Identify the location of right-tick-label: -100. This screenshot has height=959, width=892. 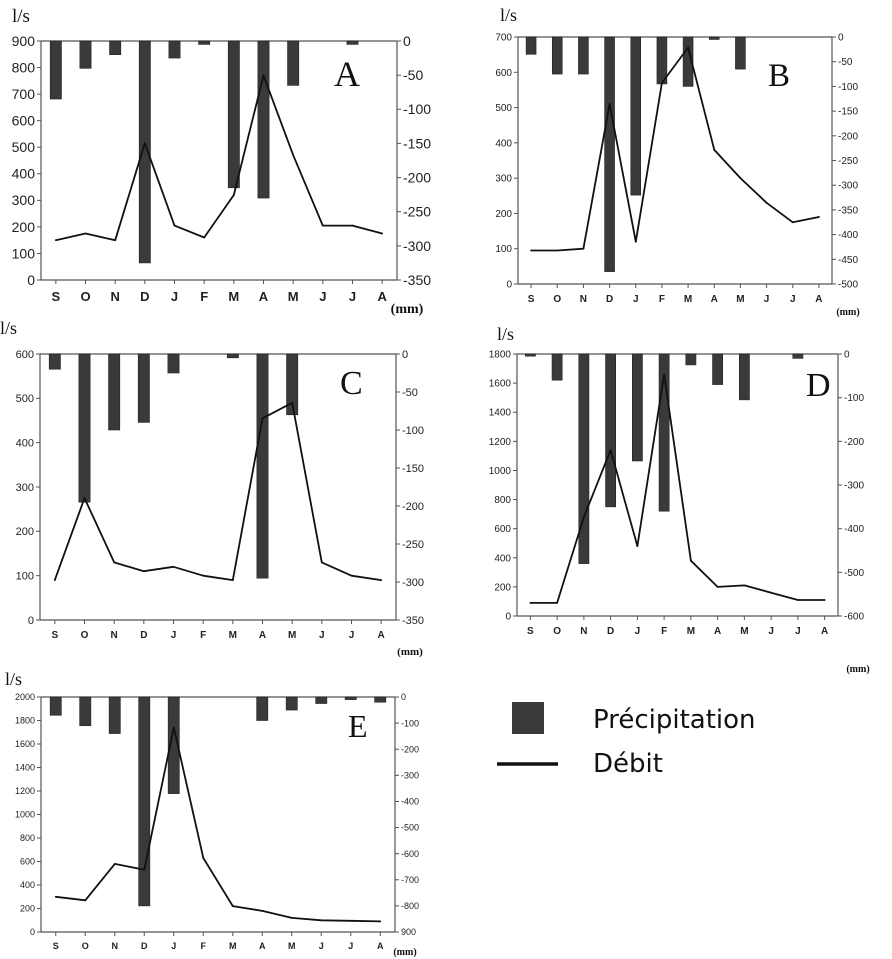
(413, 431).